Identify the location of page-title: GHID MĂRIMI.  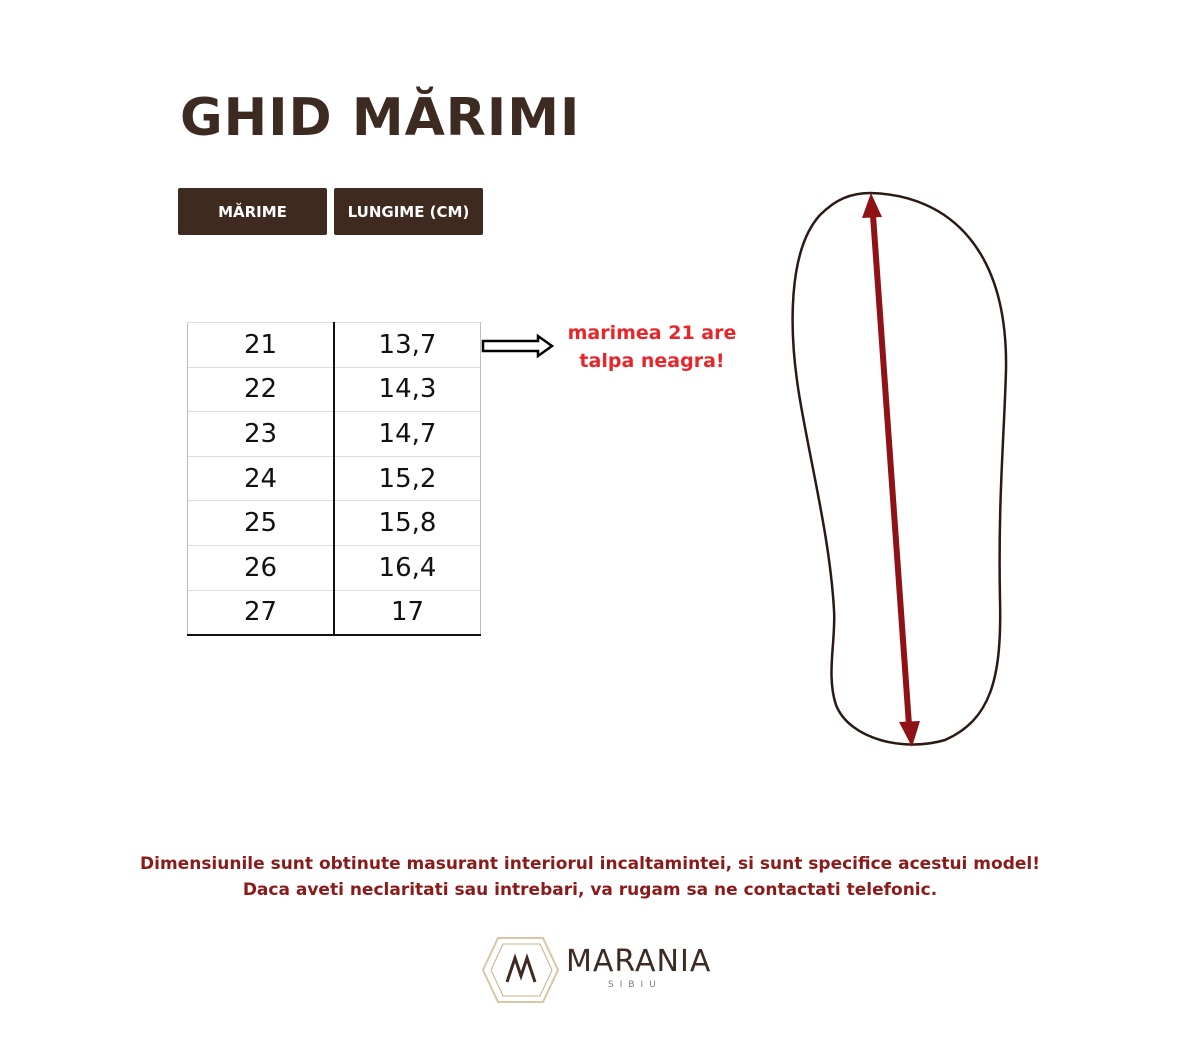
(380, 118).